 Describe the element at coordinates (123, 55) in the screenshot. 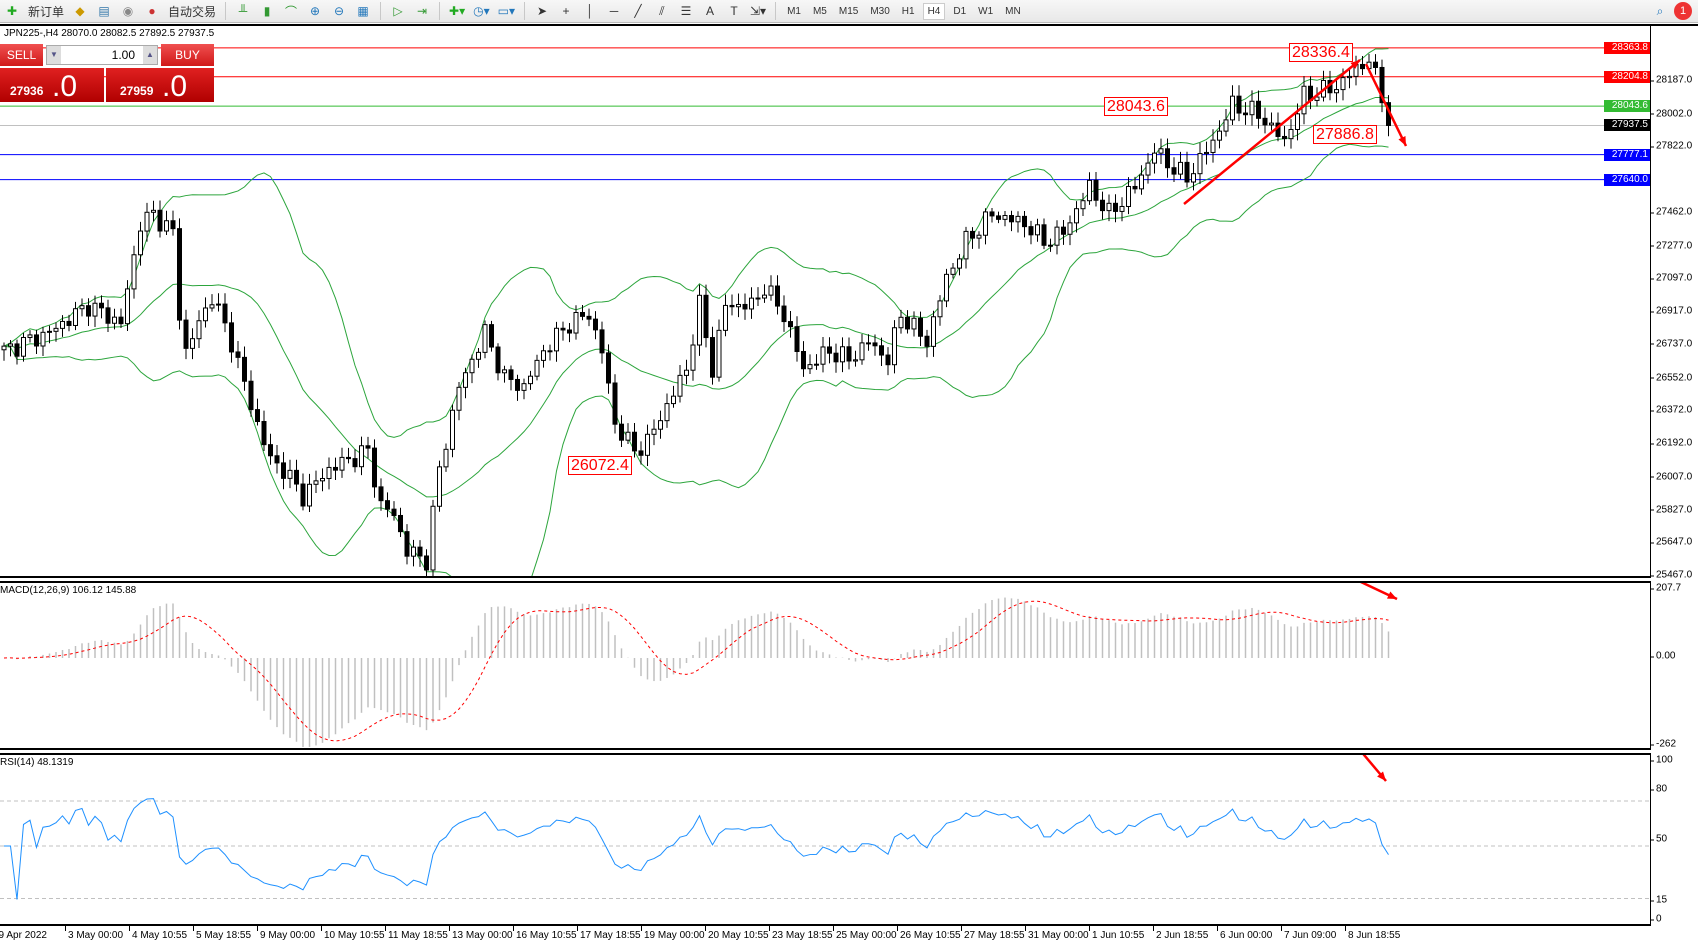

I see `volume-input: 1.00` at that location.